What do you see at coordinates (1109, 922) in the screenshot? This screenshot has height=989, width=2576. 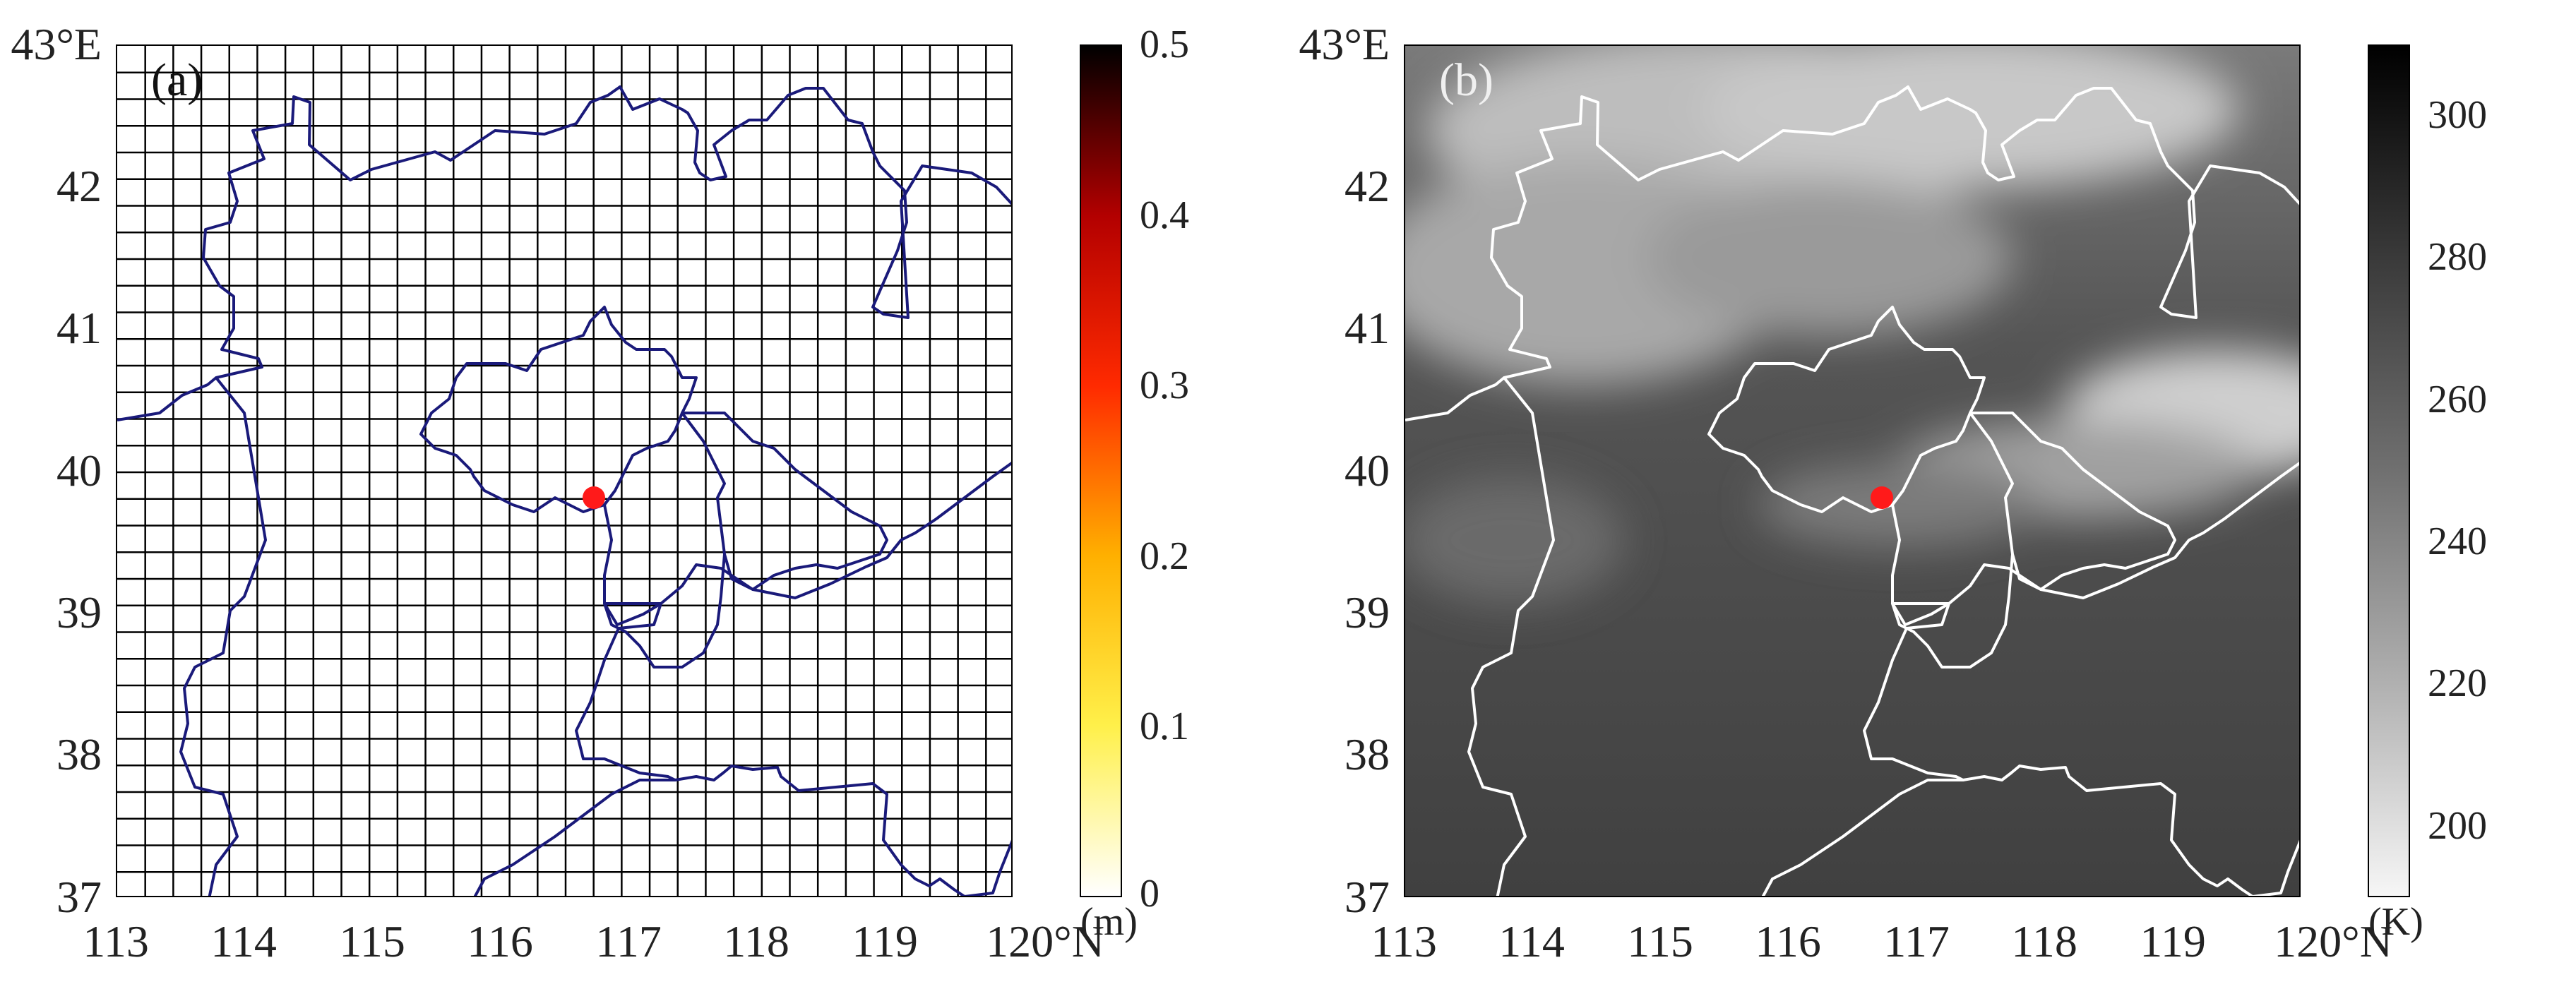 I see `colorbar-unit-label: (m)` at bounding box center [1109, 922].